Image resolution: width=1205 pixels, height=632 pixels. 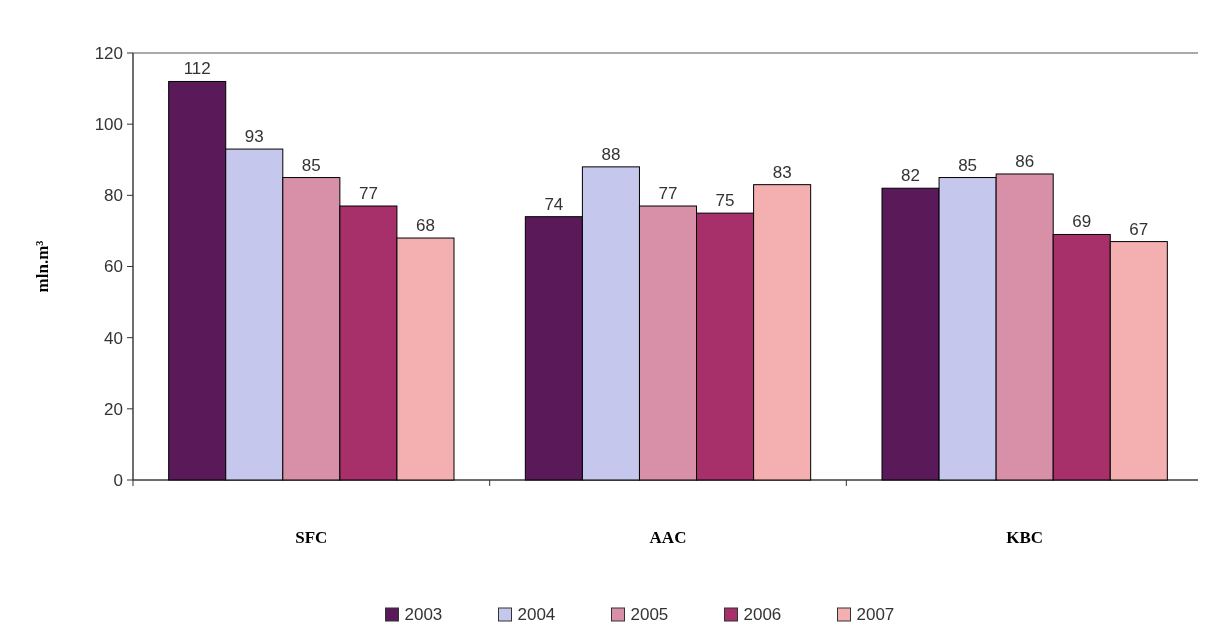 I want to click on legend-label: 2005, so click(x=649, y=614).